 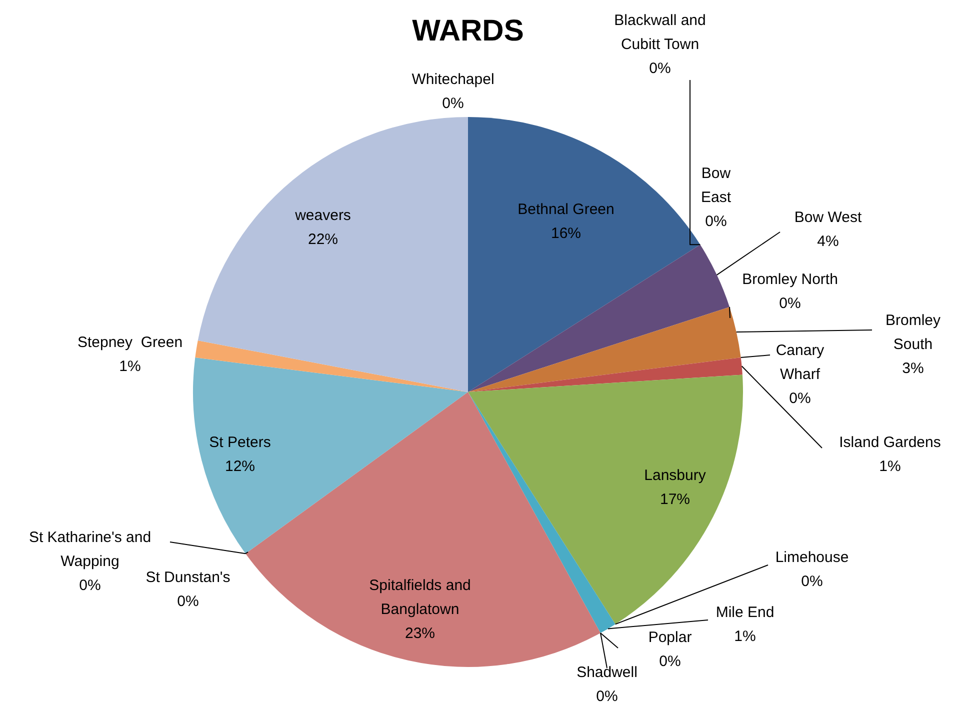 I want to click on data-label: 22%, so click(x=323, y=239).